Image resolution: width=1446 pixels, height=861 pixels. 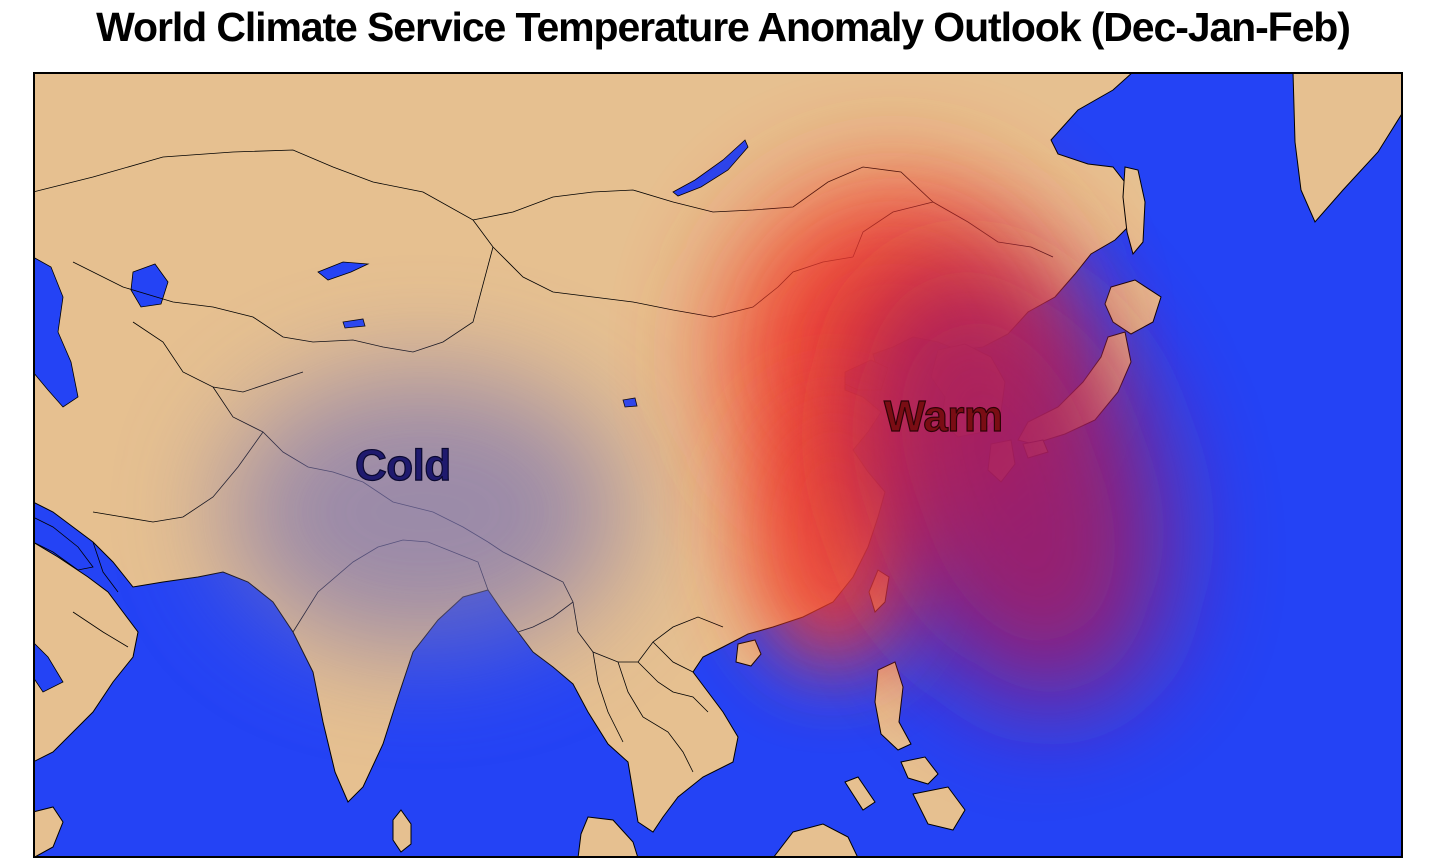 I want to click on cold-label: Cold, so click(x=402, y=465).